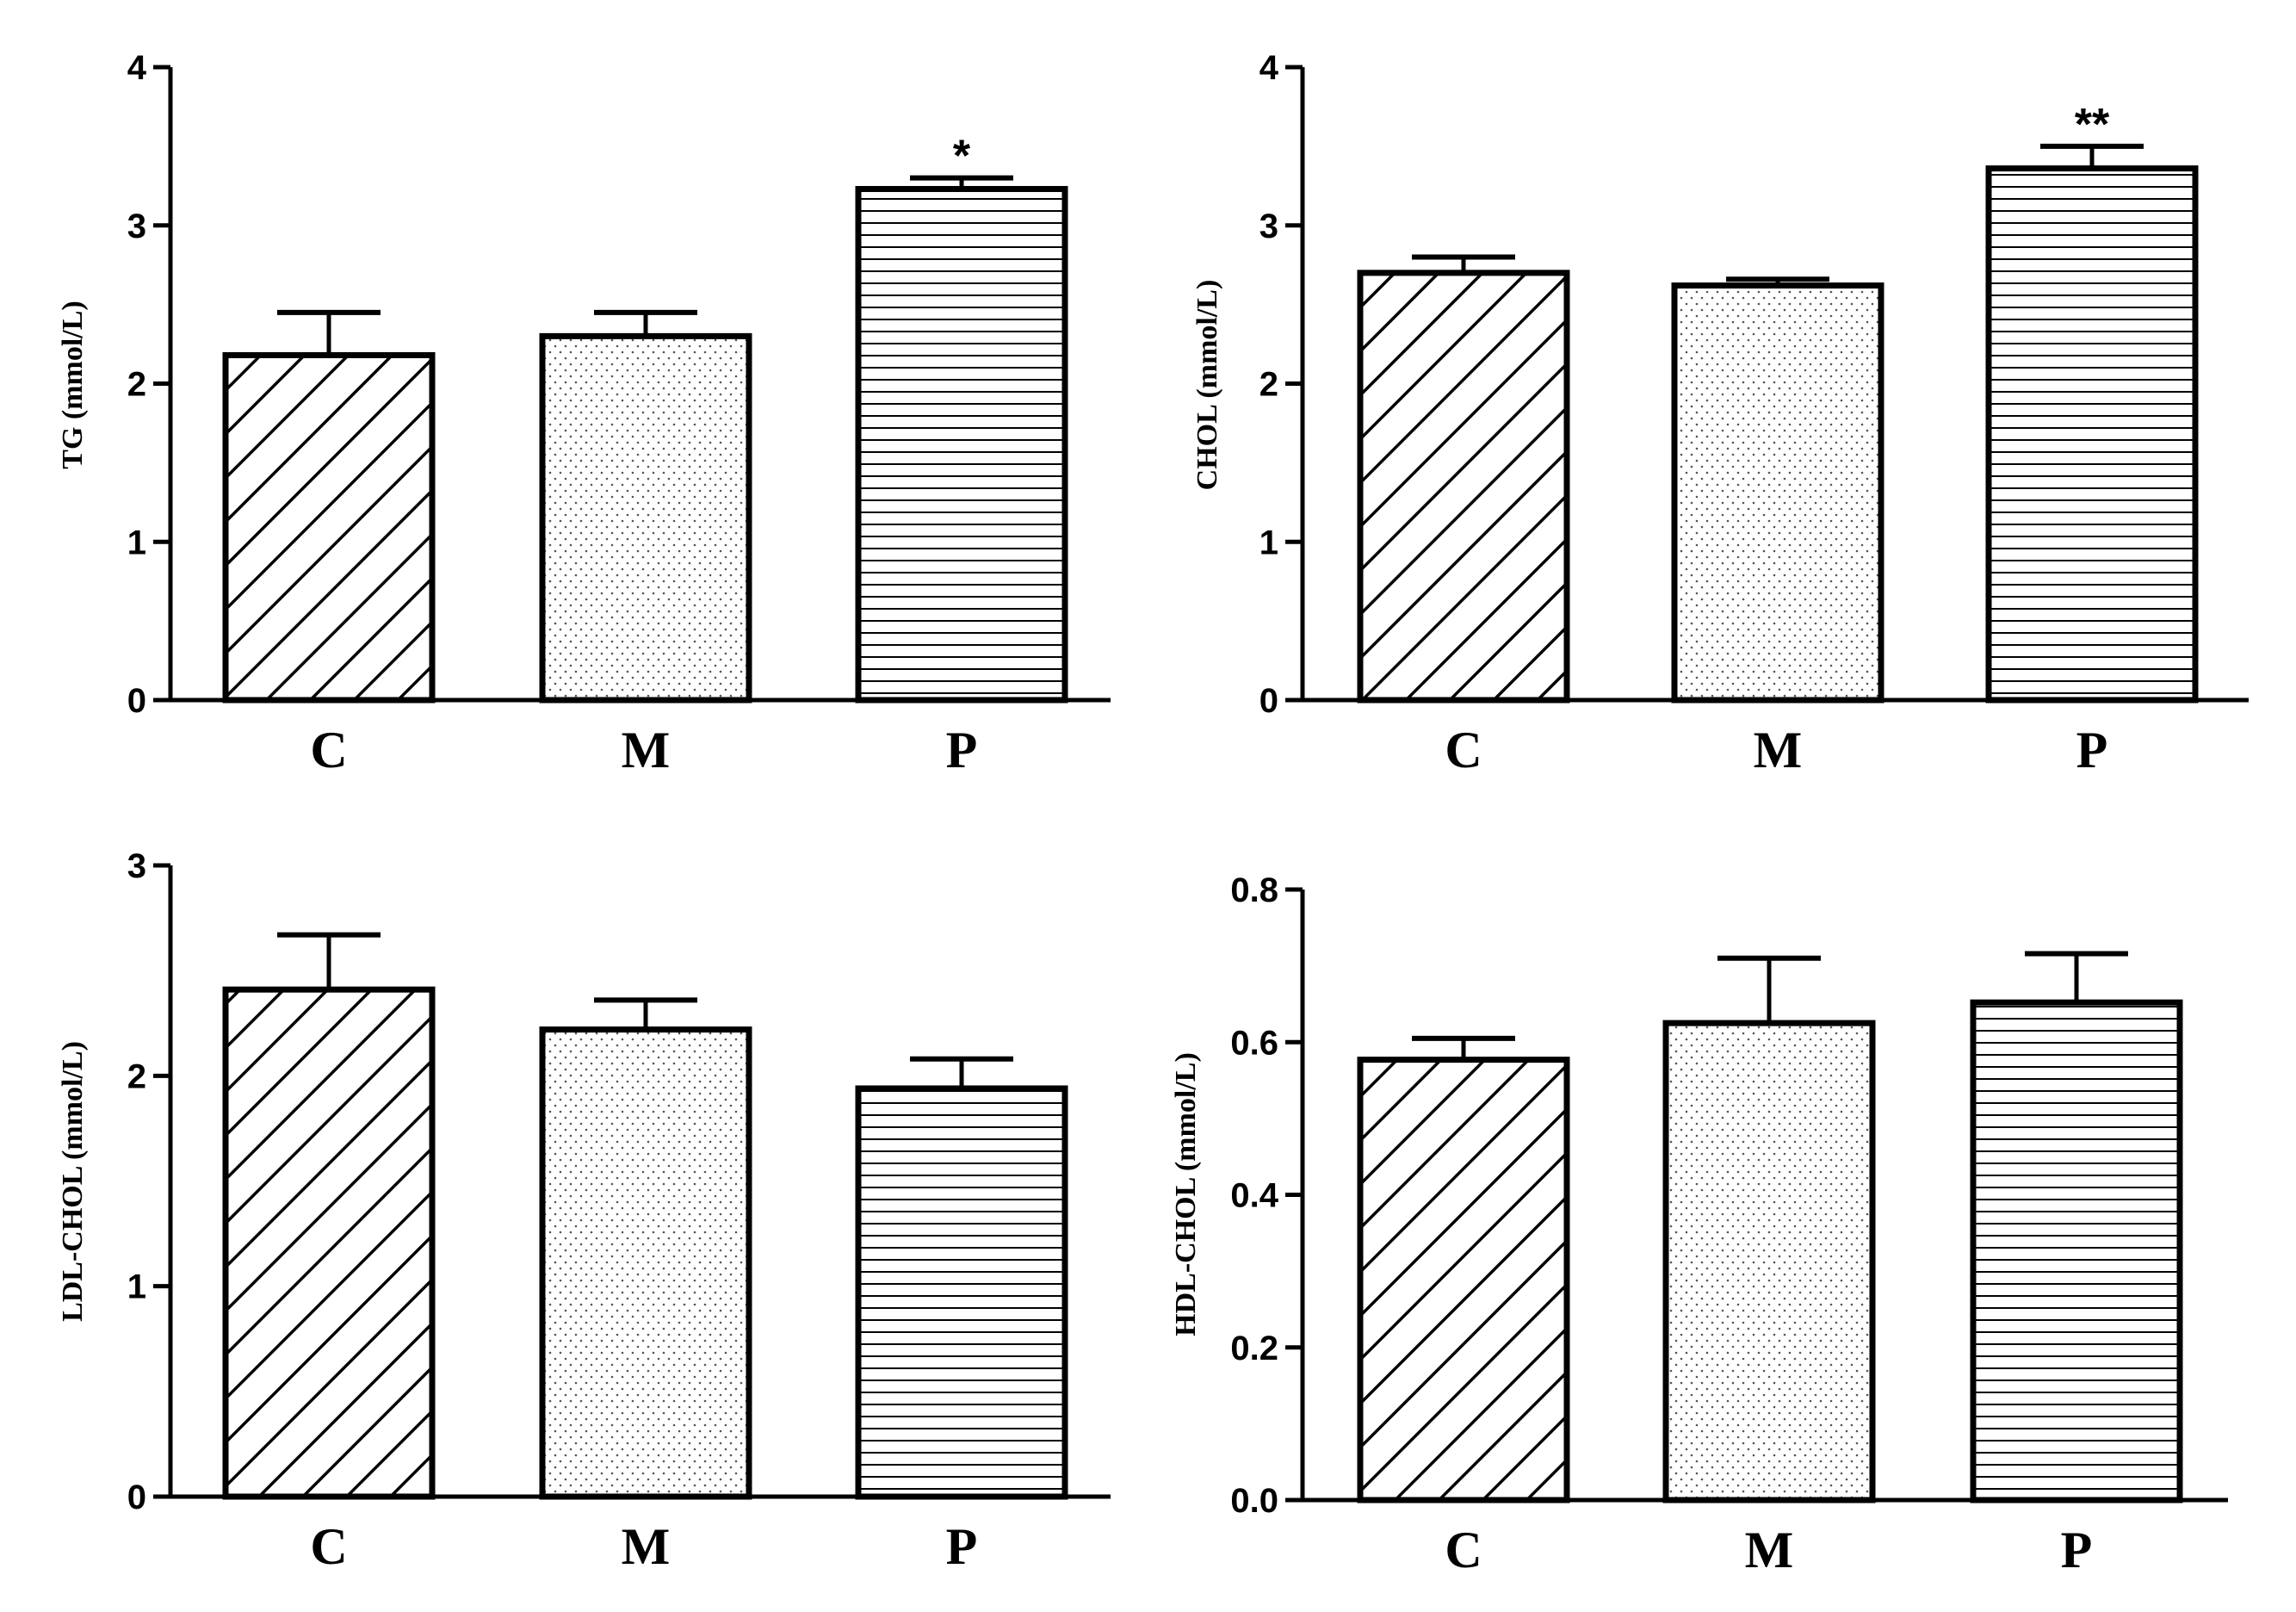 The height and width of the screenshot is (1612, 2296). Describe the element at coordinates (962, 157) in the screenshot. I see `significance-marker: *` at that location.